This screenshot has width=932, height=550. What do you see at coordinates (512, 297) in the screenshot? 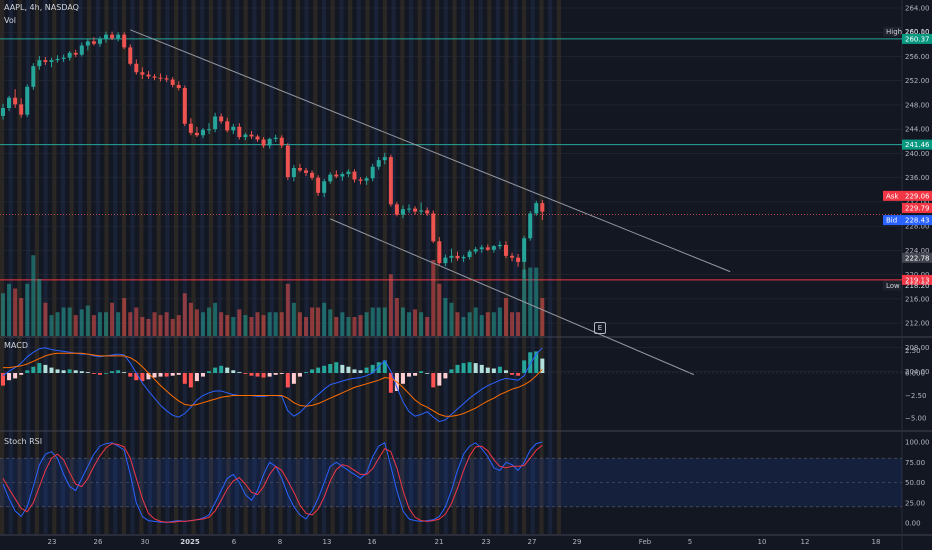
I see `trendline` at bounding box center [512, 297].